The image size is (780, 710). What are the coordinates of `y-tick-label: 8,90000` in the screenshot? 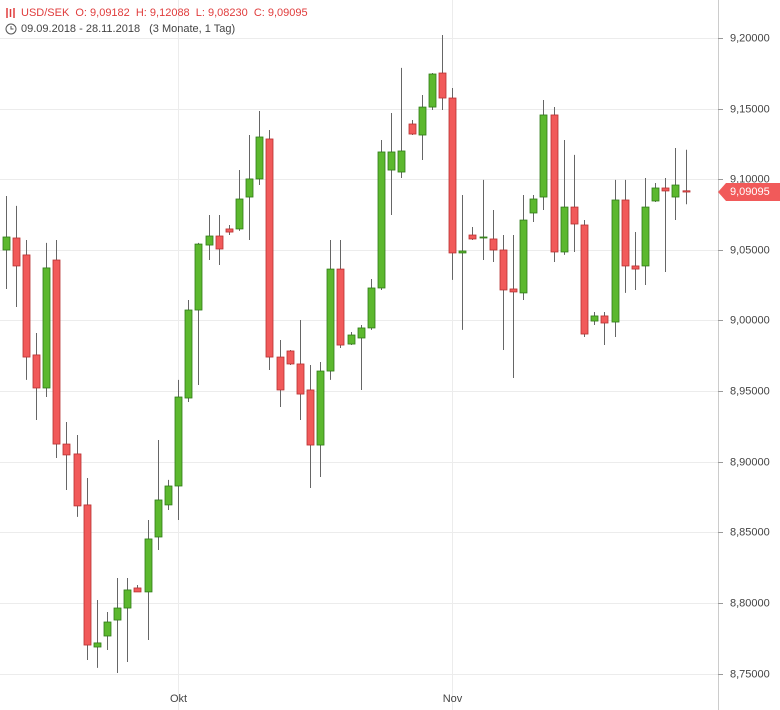 It's located at (750, 462).